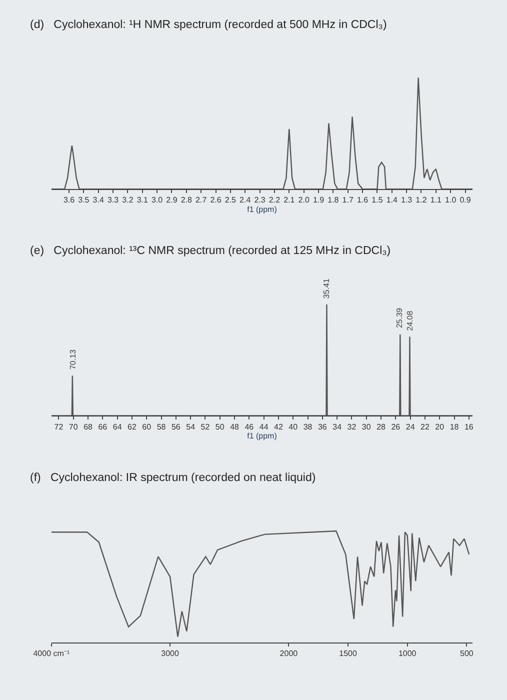 This screenshot has width=507, height=700. I want to click on annotation: 70.13, so click(73, 359).